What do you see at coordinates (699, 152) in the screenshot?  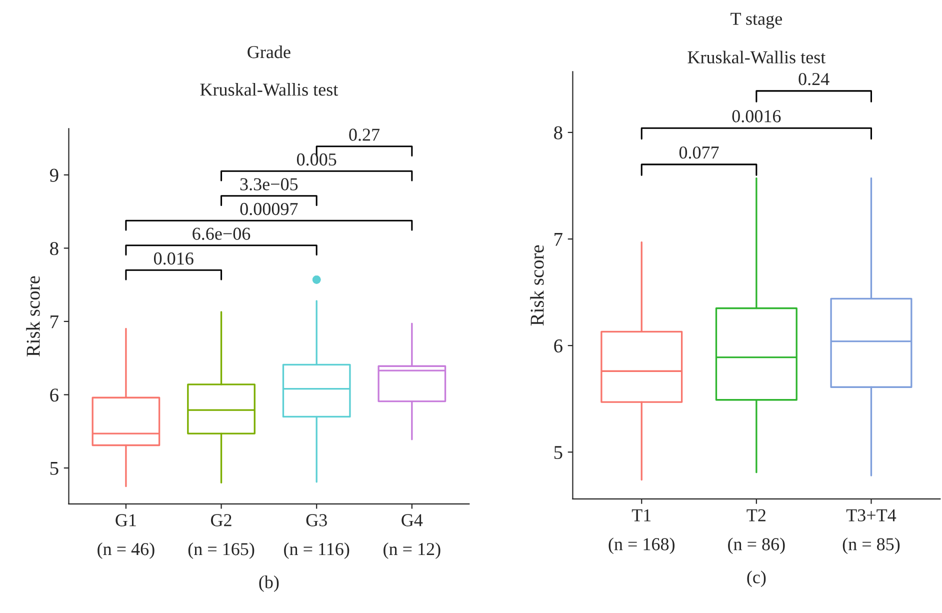 I see `annotation: 0.077` at bounding box center [699, 152].